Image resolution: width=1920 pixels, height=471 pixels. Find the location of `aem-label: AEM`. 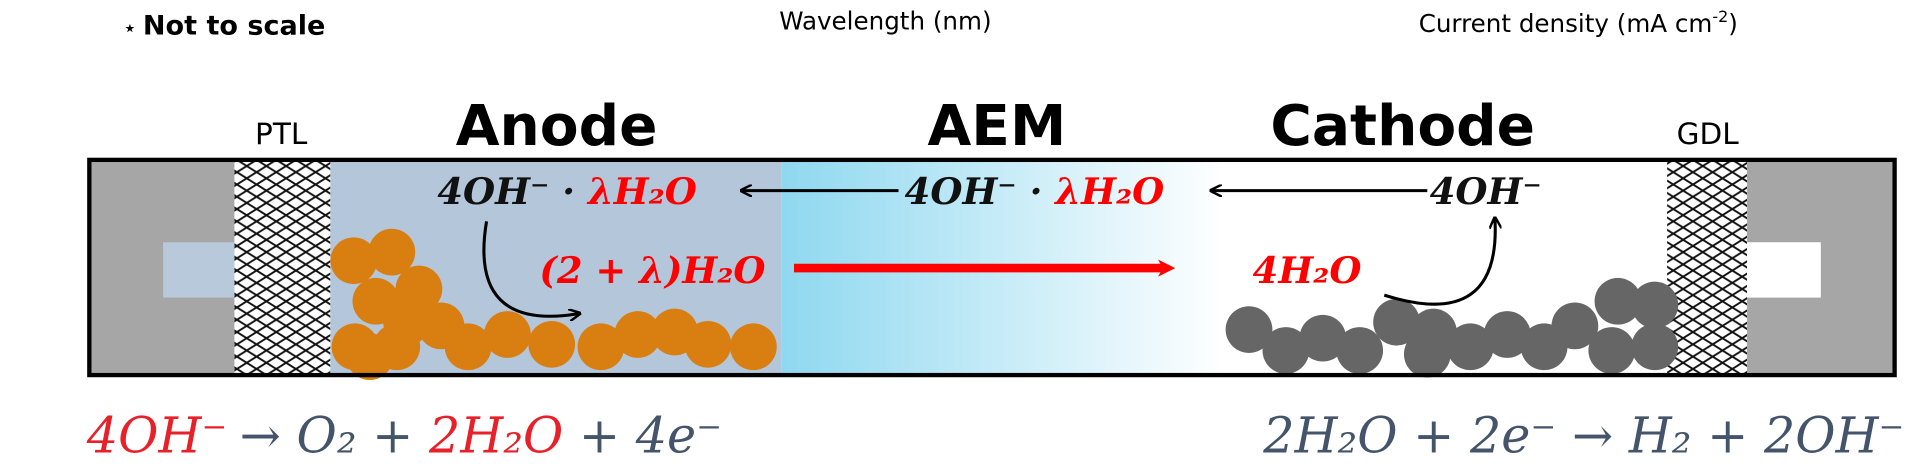

aem-label: AEM is located at coordinates (997, 126).